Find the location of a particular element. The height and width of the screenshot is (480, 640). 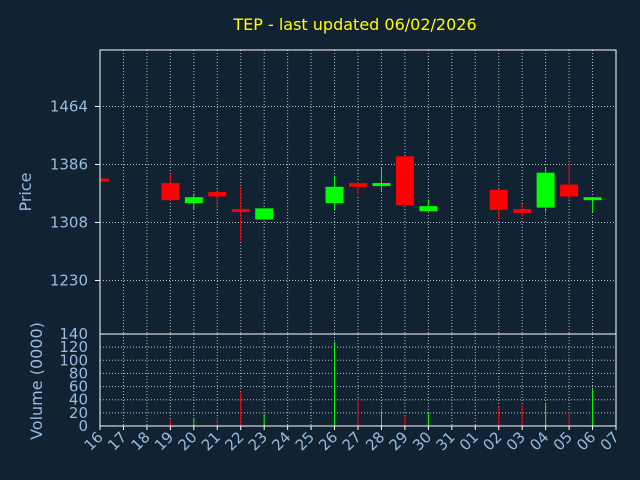

volume-tick-label: 100 is located at coordinates (73, 360).